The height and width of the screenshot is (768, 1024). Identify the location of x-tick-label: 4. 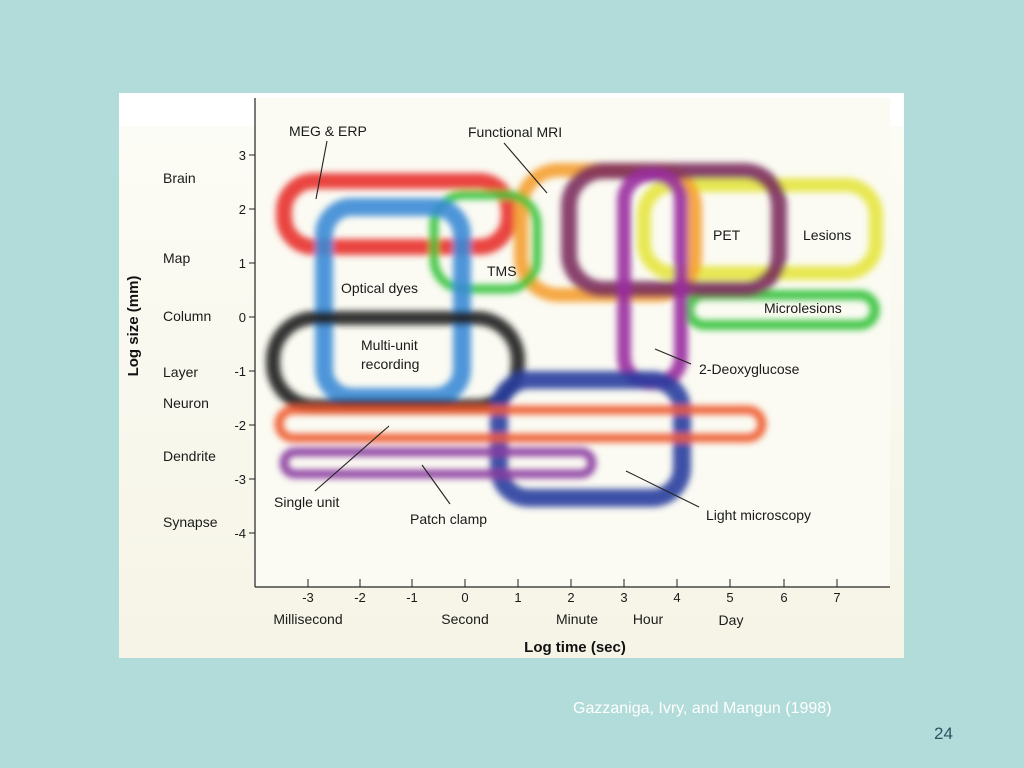
(676, 597).